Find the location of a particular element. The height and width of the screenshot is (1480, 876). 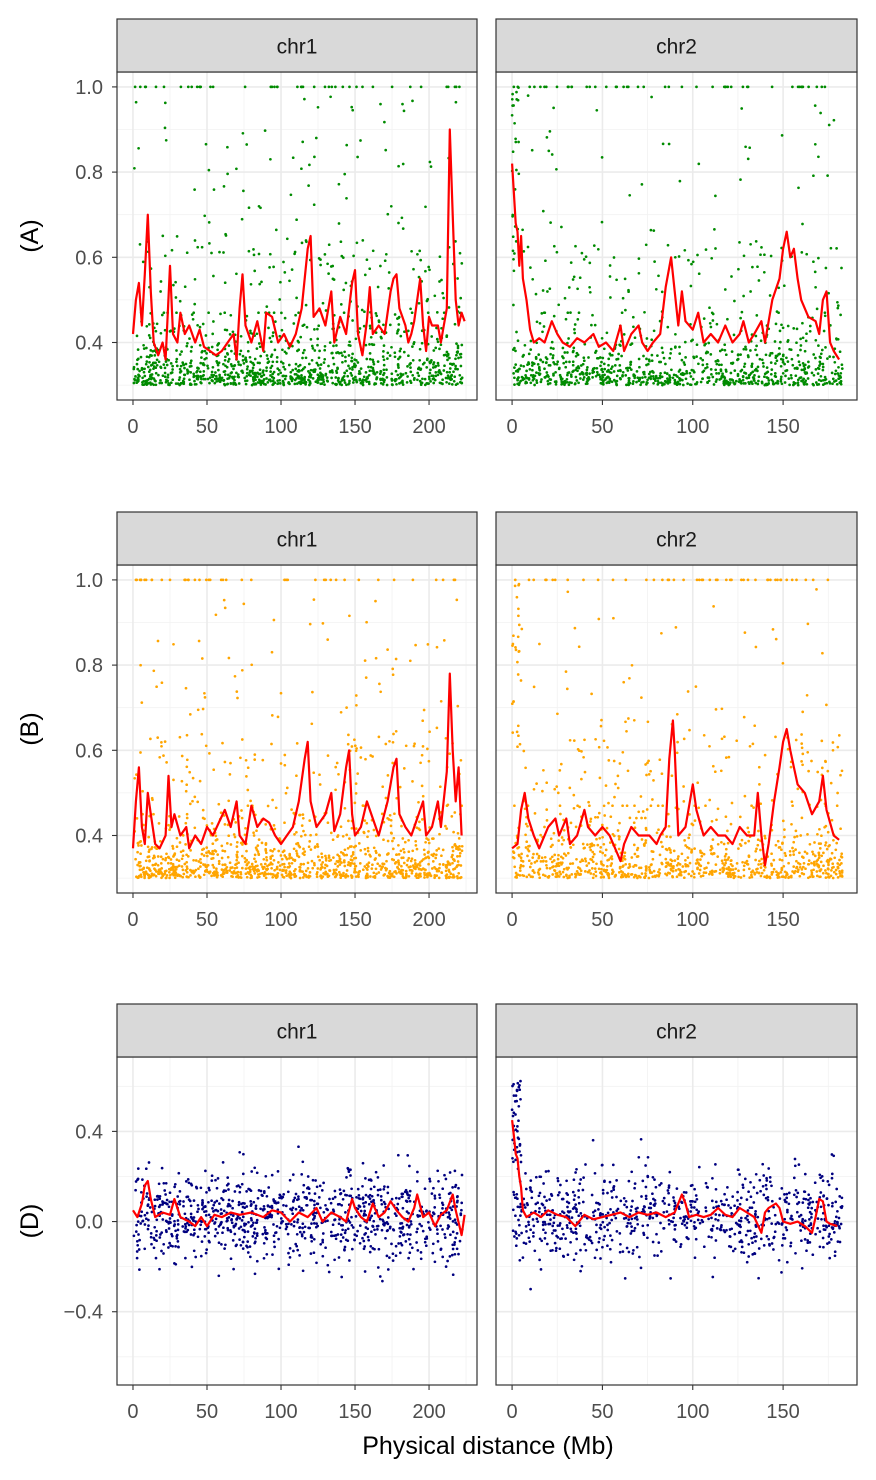

y-tick-label: 0.4 is located at coordinates (89, 836).